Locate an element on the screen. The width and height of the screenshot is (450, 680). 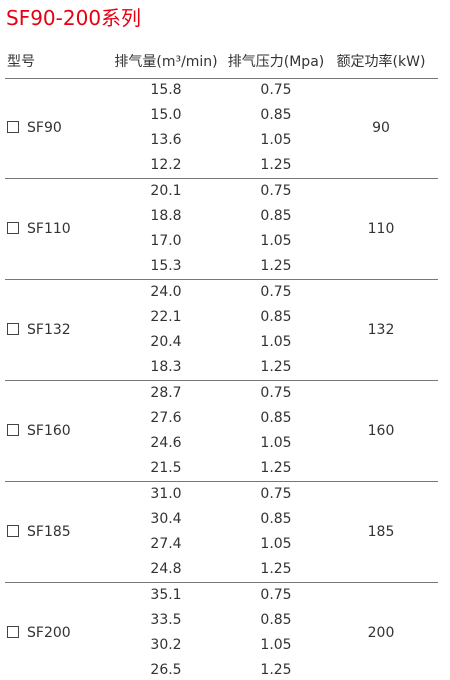
flow-cell: 30.2 is located at coordinates (166, 645).